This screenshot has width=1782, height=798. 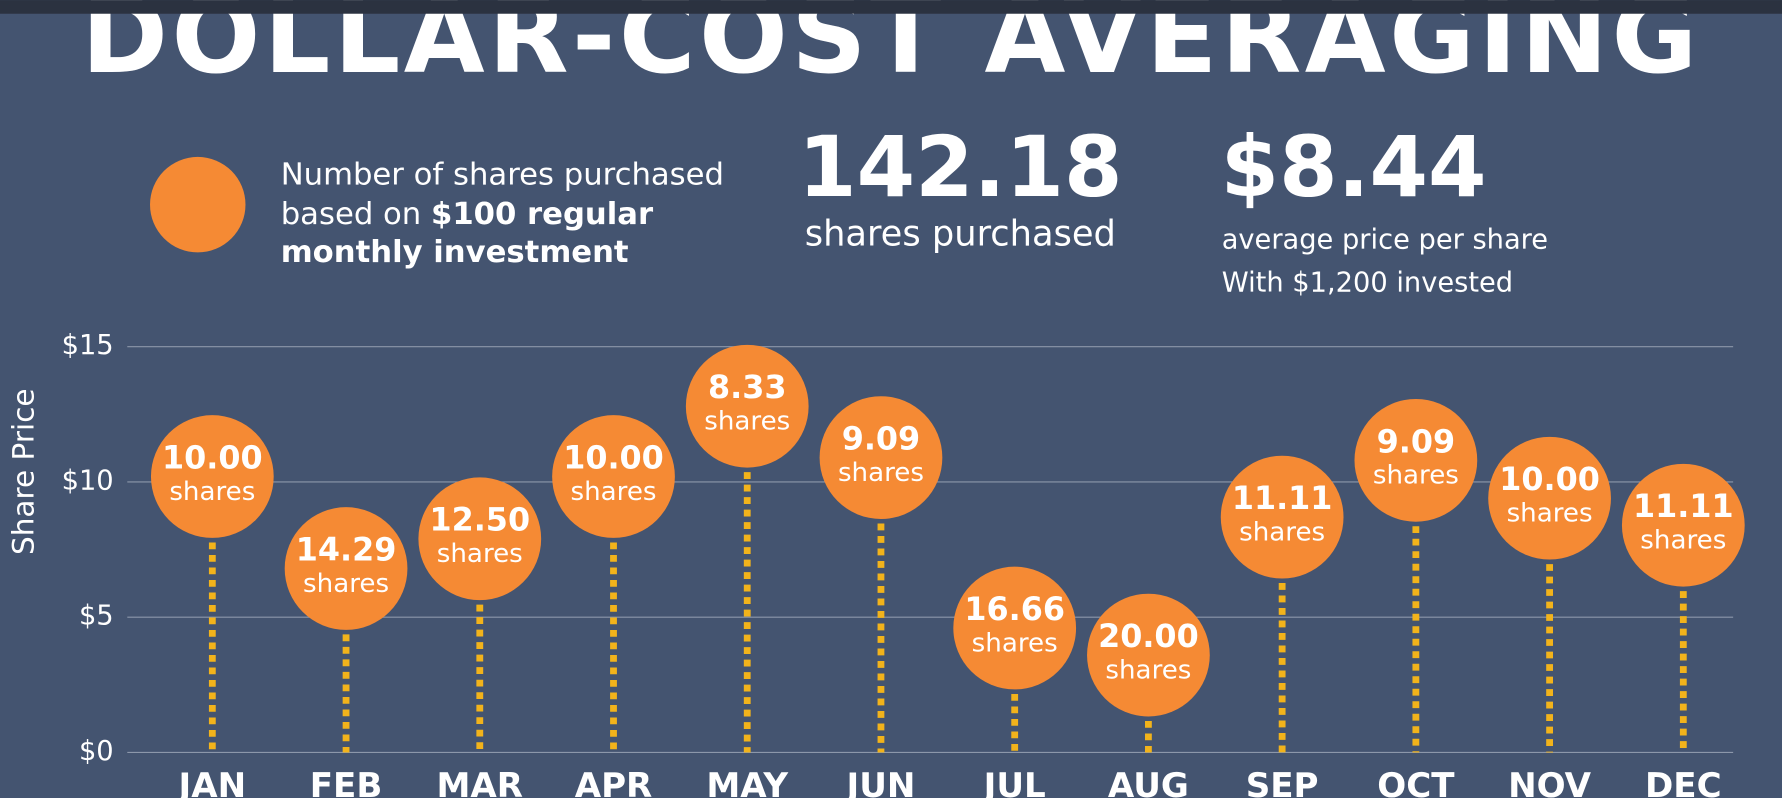 What do you see at coordinates (1282, 782) in the screenshot?
I see `x-tick-label: SEP` at bounding box center [1282, 782].